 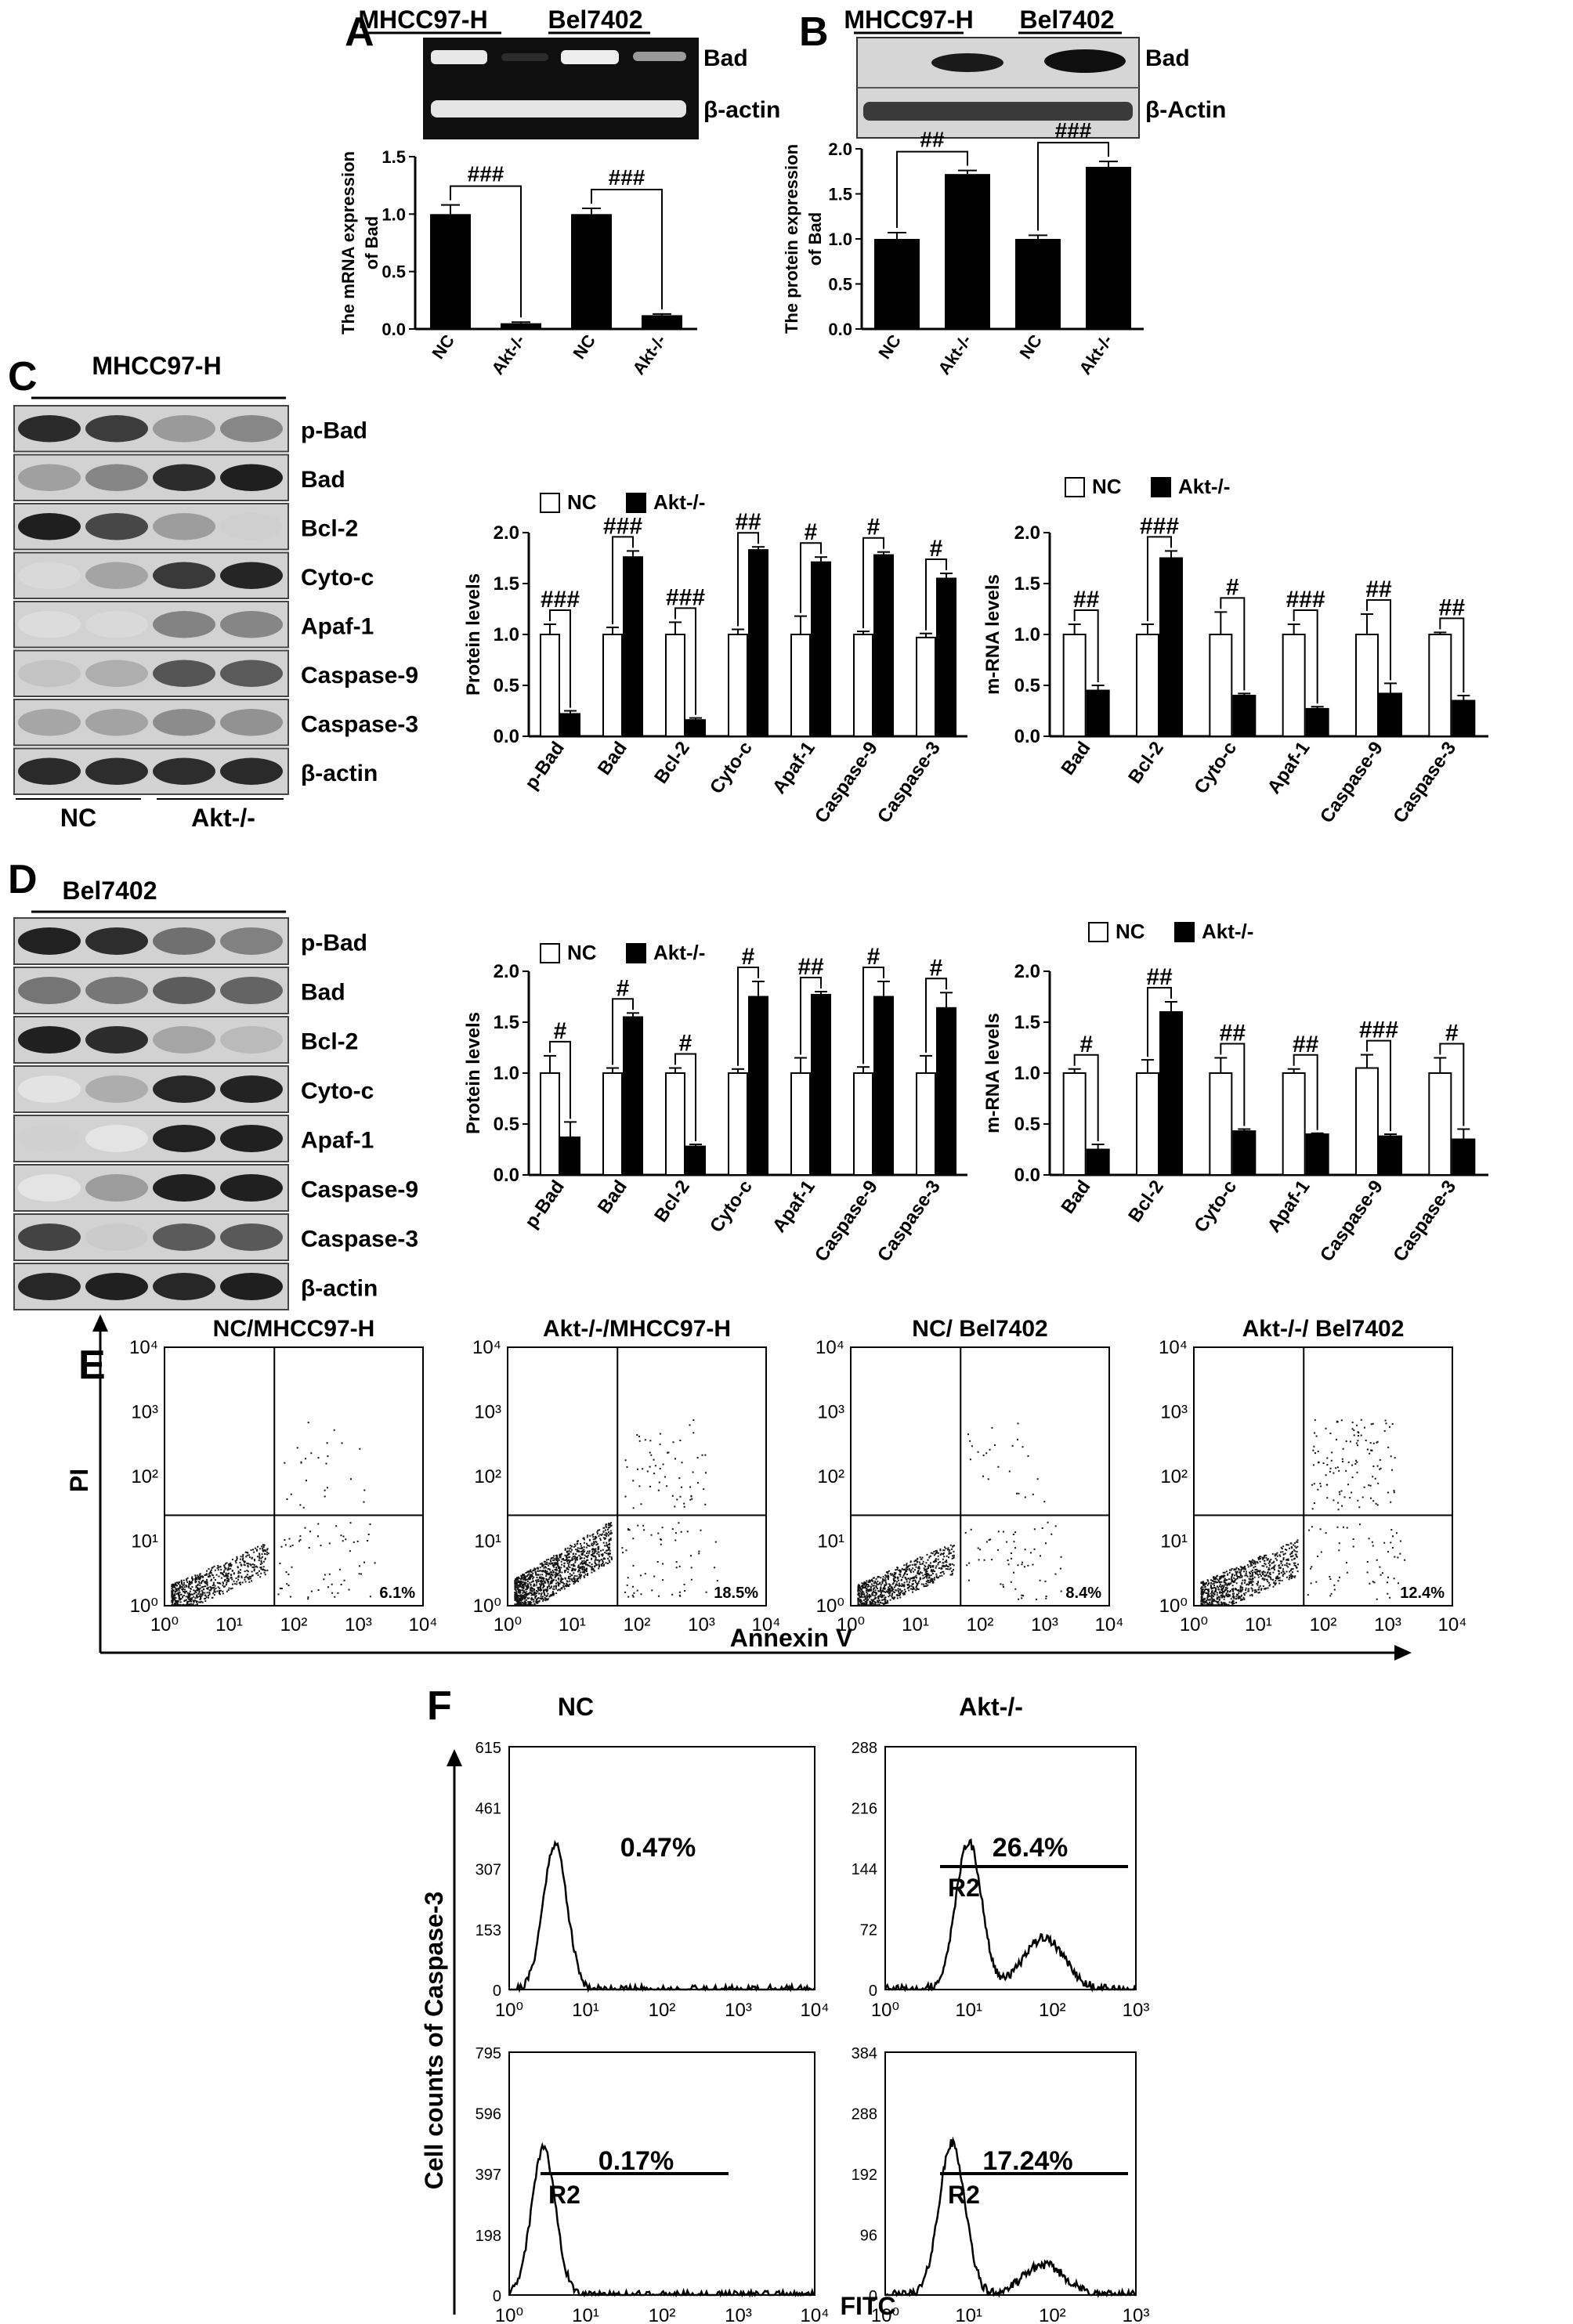 I want to click on panel-f-col-title-nc: NC, so click(x=576, y=1707).